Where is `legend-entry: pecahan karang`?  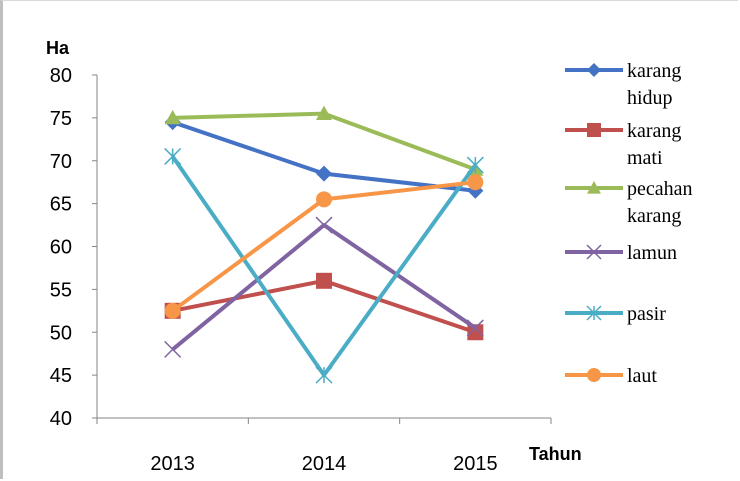 legend-entry: pecahan karang is located at coordinates (629, 202).